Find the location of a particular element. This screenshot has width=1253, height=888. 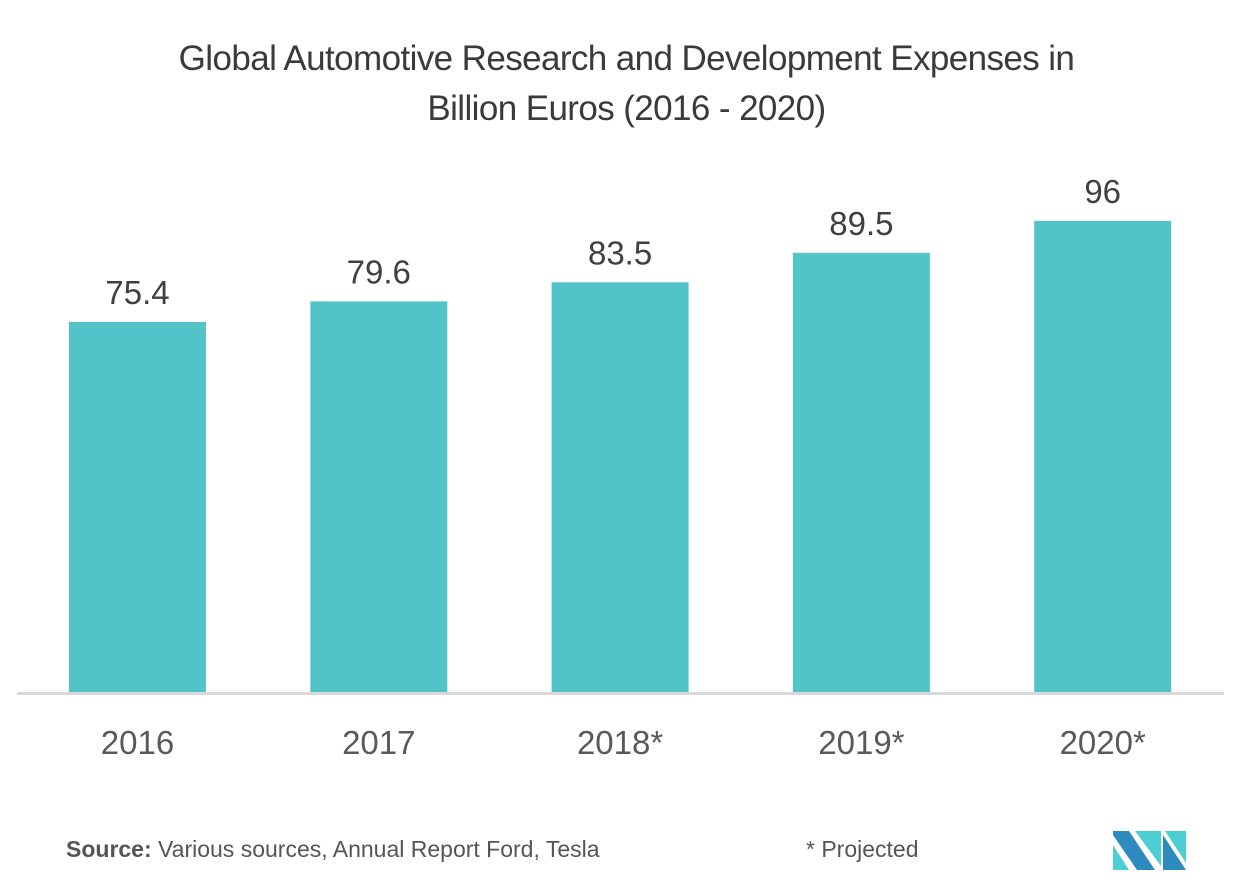

bar-2017 is located at coordinates (379, 496).